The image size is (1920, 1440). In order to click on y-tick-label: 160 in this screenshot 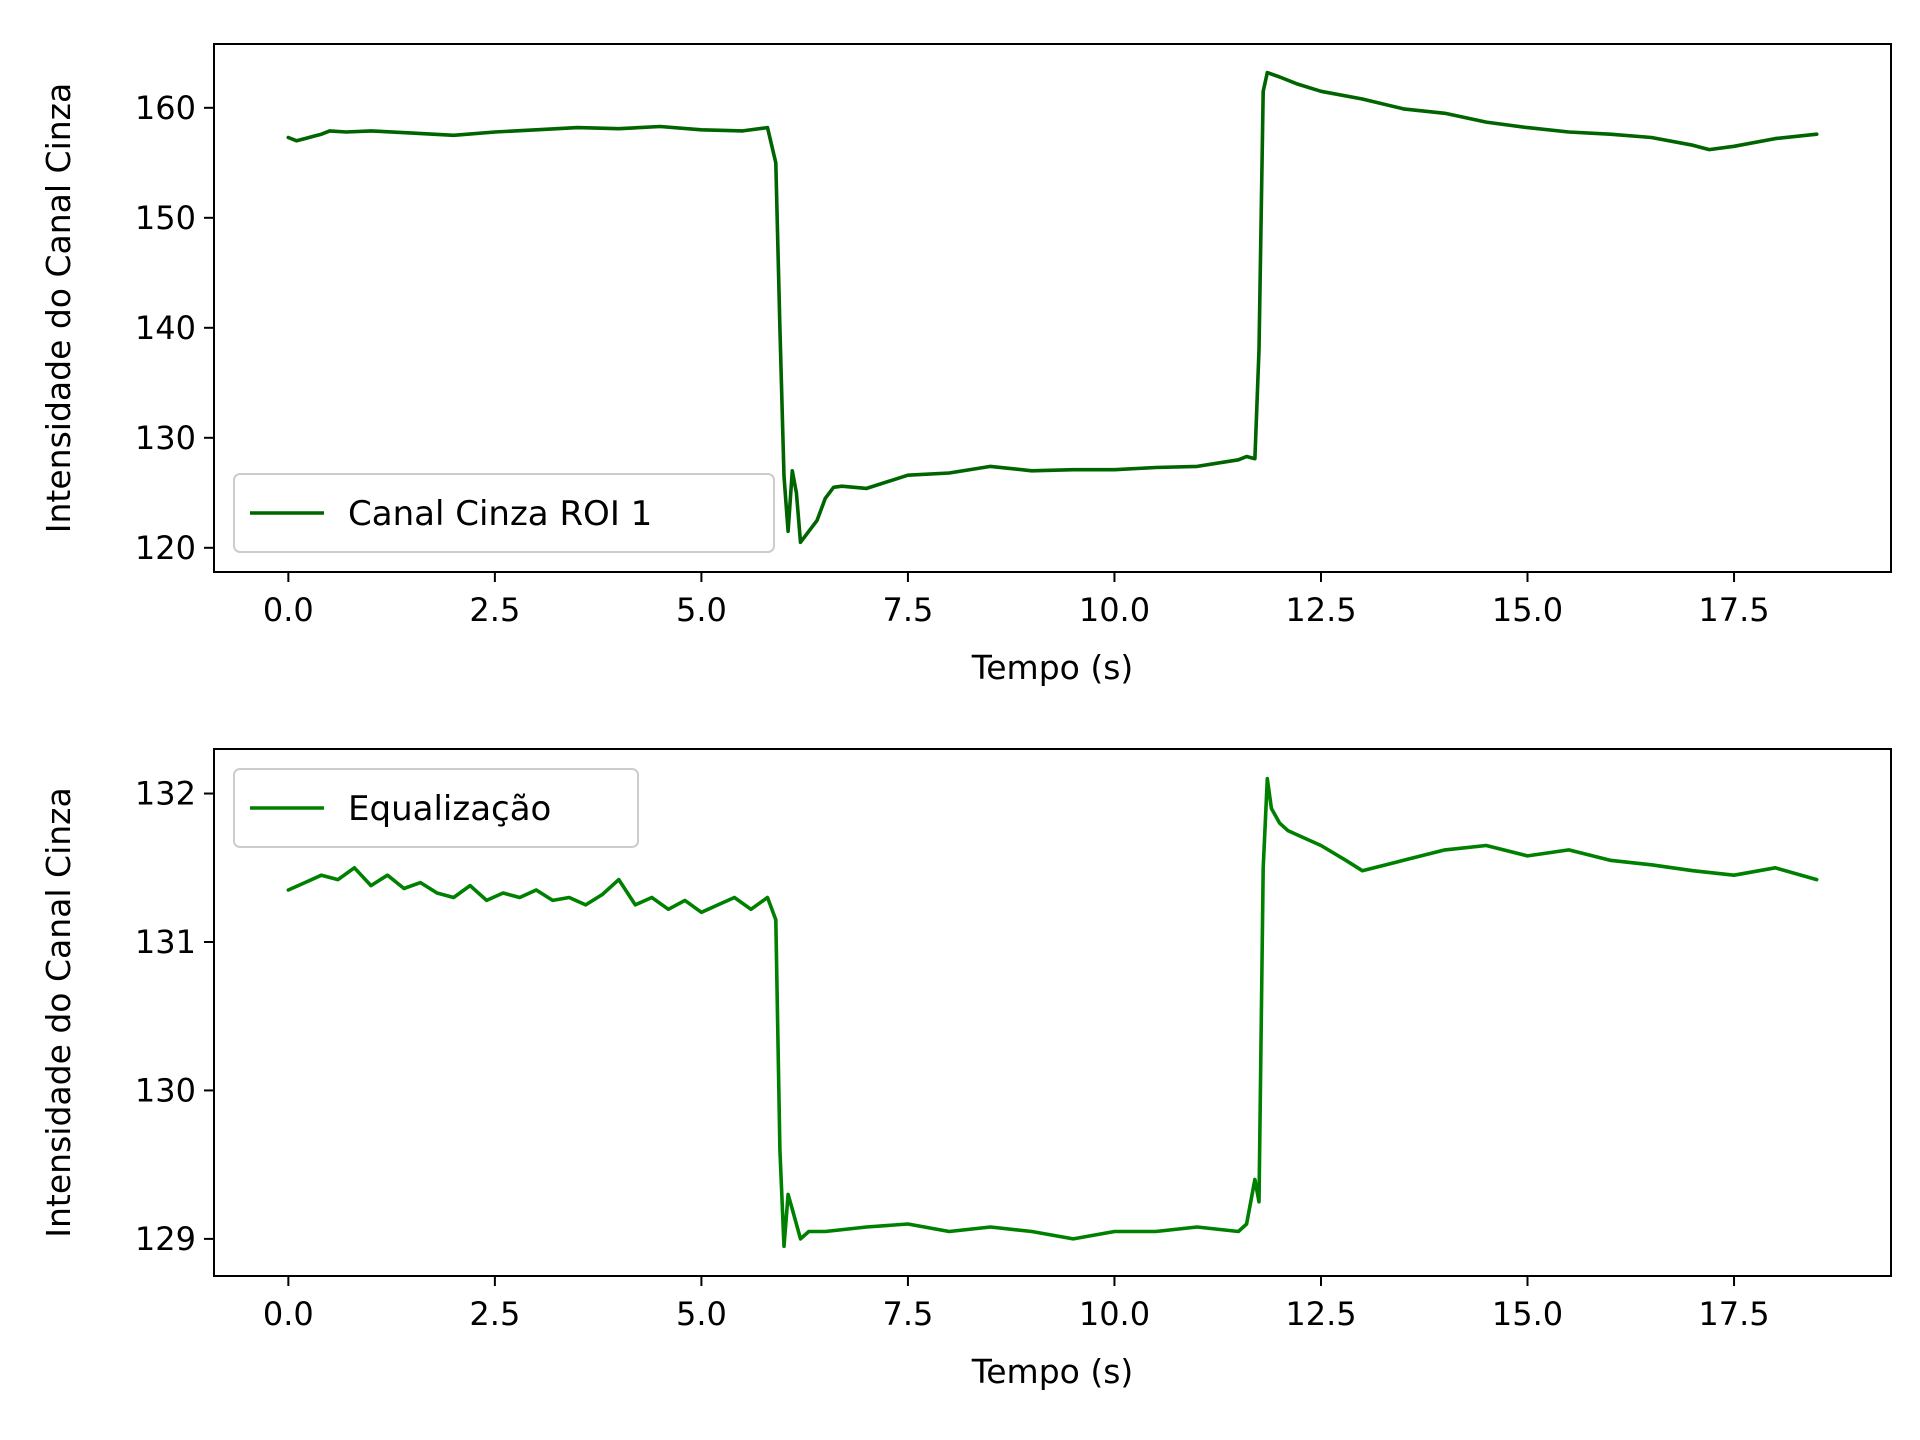, I will do `click(165, 108)`.